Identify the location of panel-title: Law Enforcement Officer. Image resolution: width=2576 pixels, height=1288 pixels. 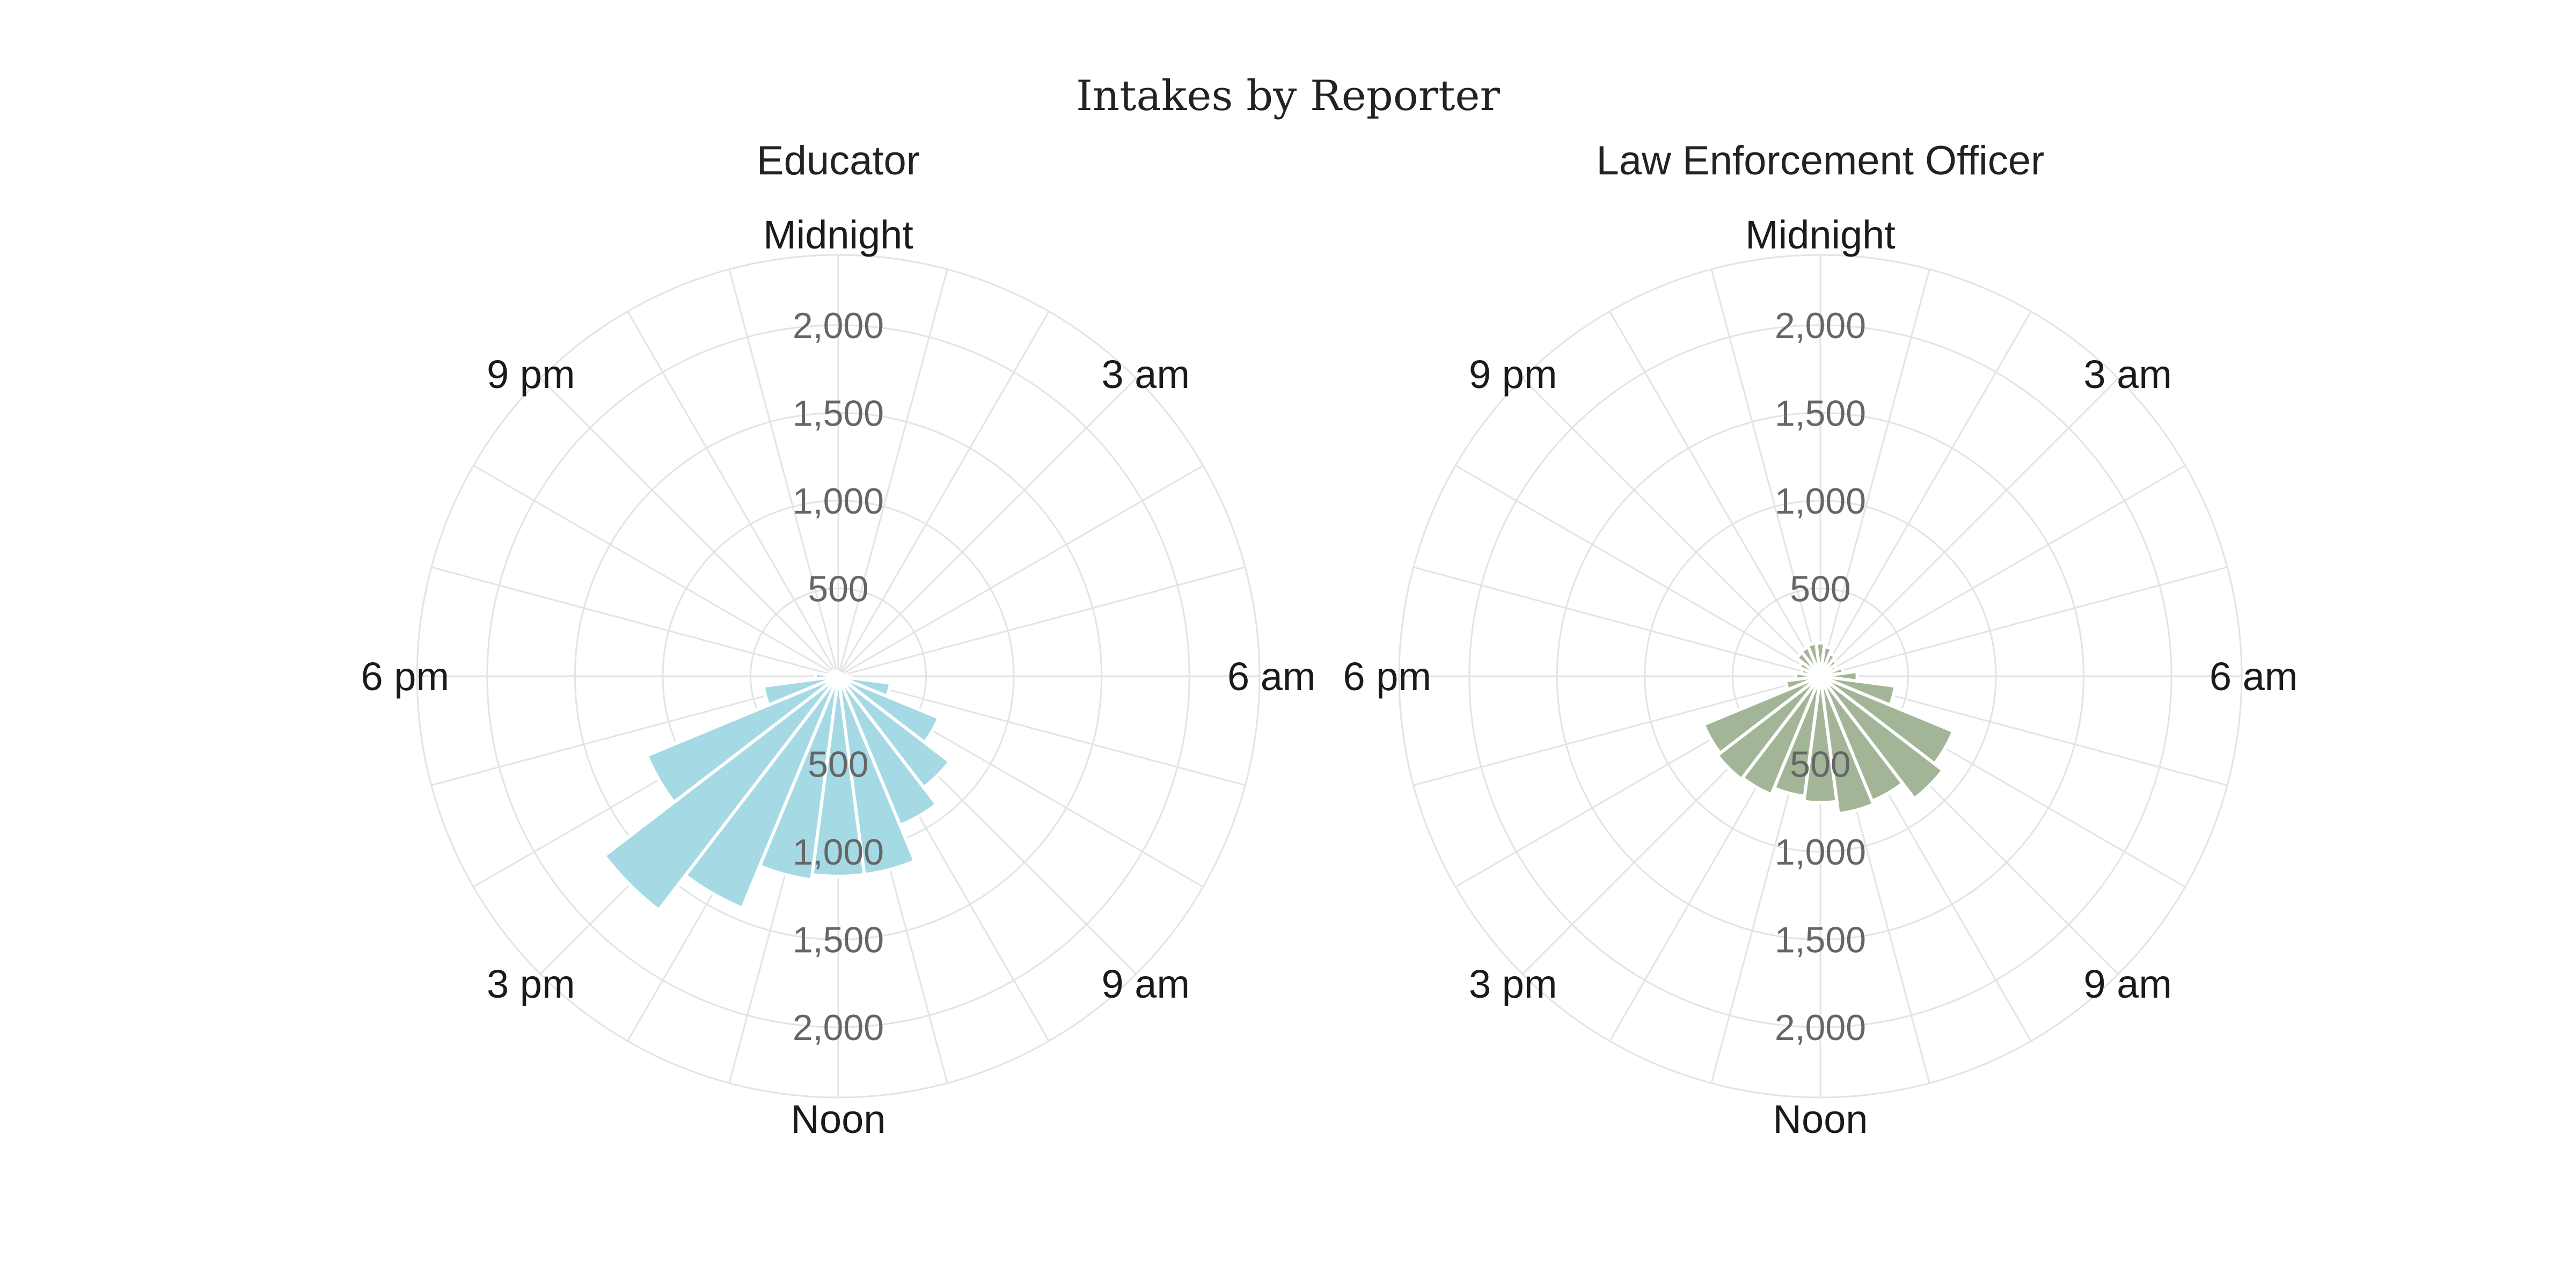
(1821, 161).